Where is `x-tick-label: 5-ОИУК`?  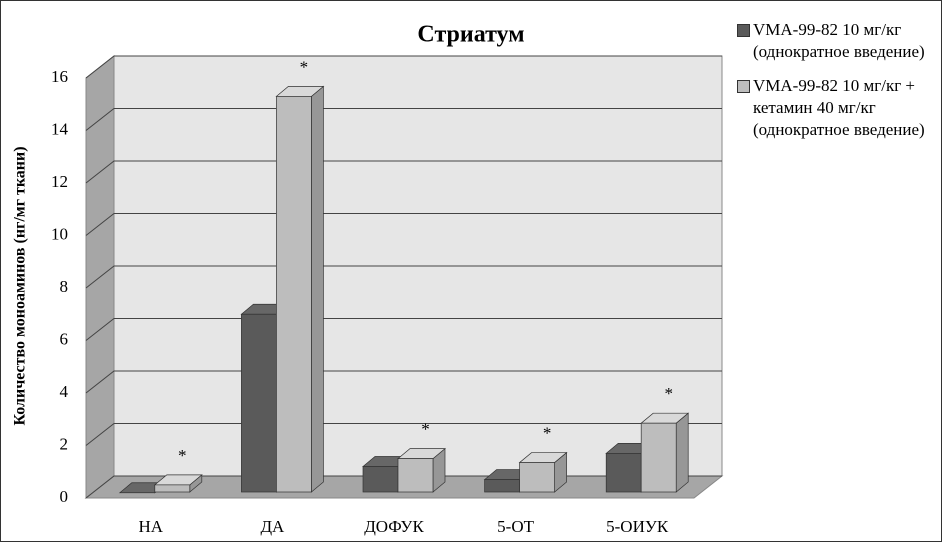
x-tick-label: 5-ОИУК is located at coordinates (637, 526).